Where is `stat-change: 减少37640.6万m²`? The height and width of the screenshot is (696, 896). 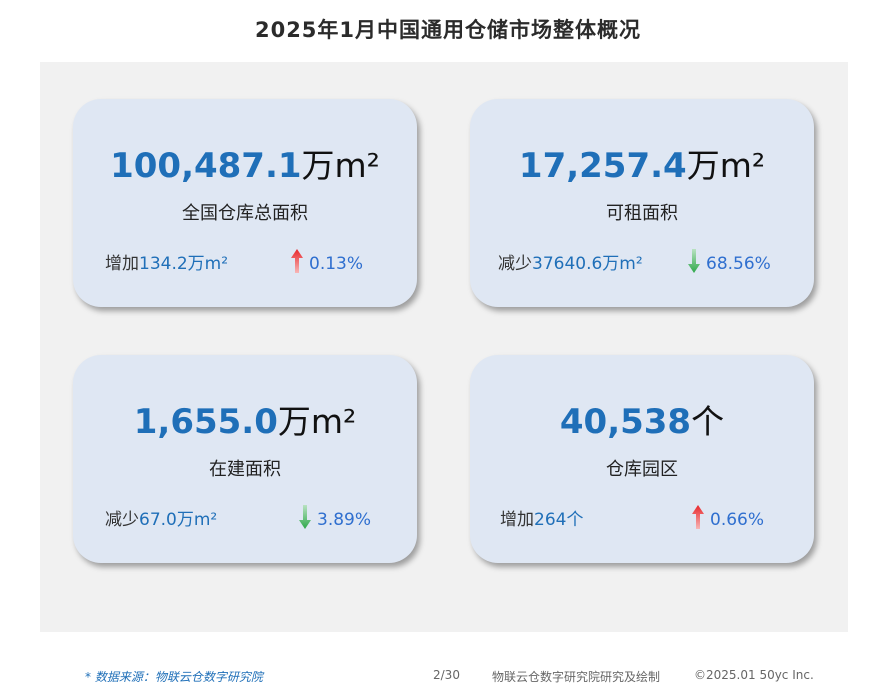
stat-change: 减少37640.6万m² is located at coordinates (570, 261).